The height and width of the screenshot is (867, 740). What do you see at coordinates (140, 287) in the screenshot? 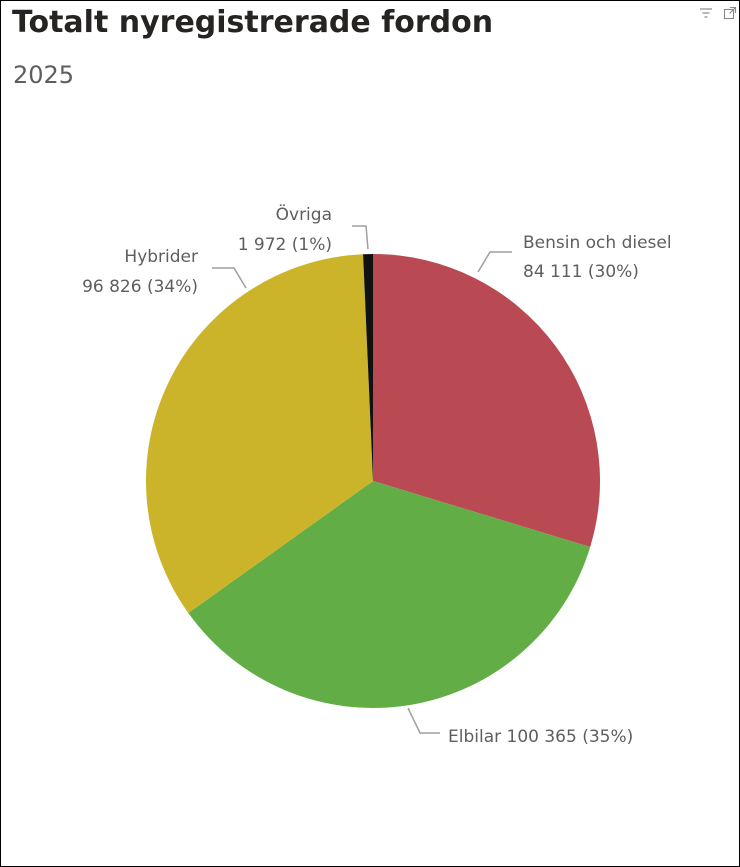
I see `data-label: 96 826 (34%)` at bounding box center [140, 287].